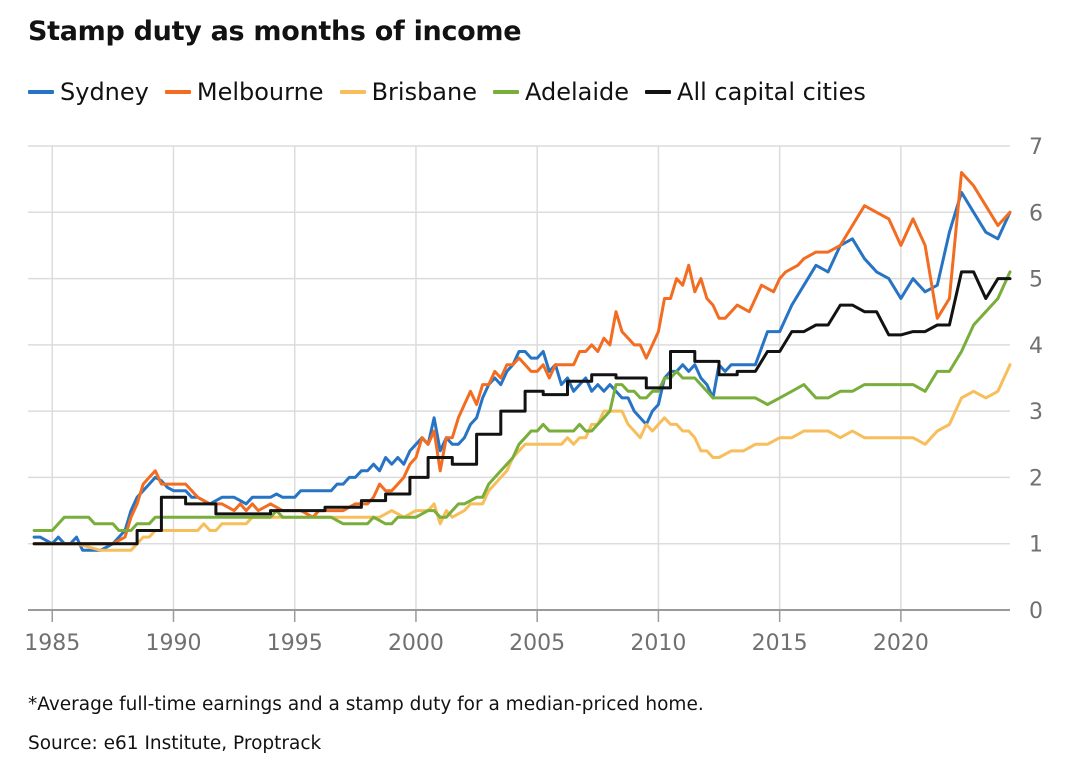 This screenshot has width=1080, height=769. Describe the element at coordinates (1036, 545) in the screenshot. I see `y-tick-label: 1` at that location.